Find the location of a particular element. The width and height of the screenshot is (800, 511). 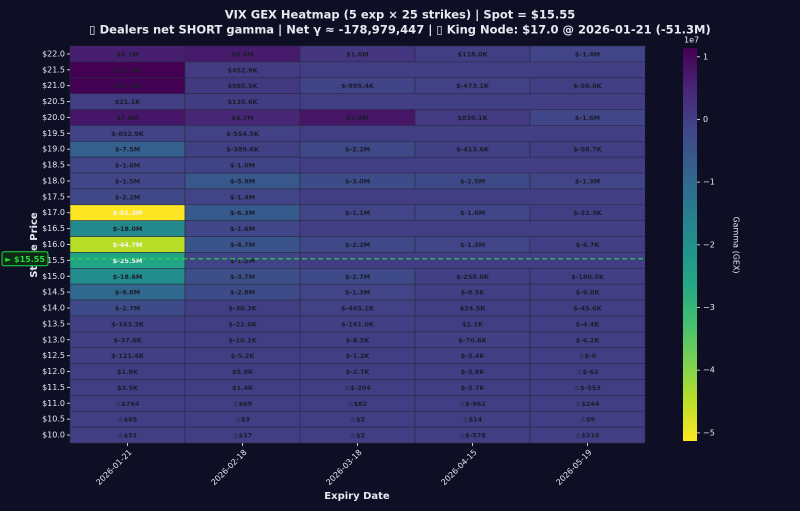

y-tick-label: $16.0 is located at coordinates (53, 244).